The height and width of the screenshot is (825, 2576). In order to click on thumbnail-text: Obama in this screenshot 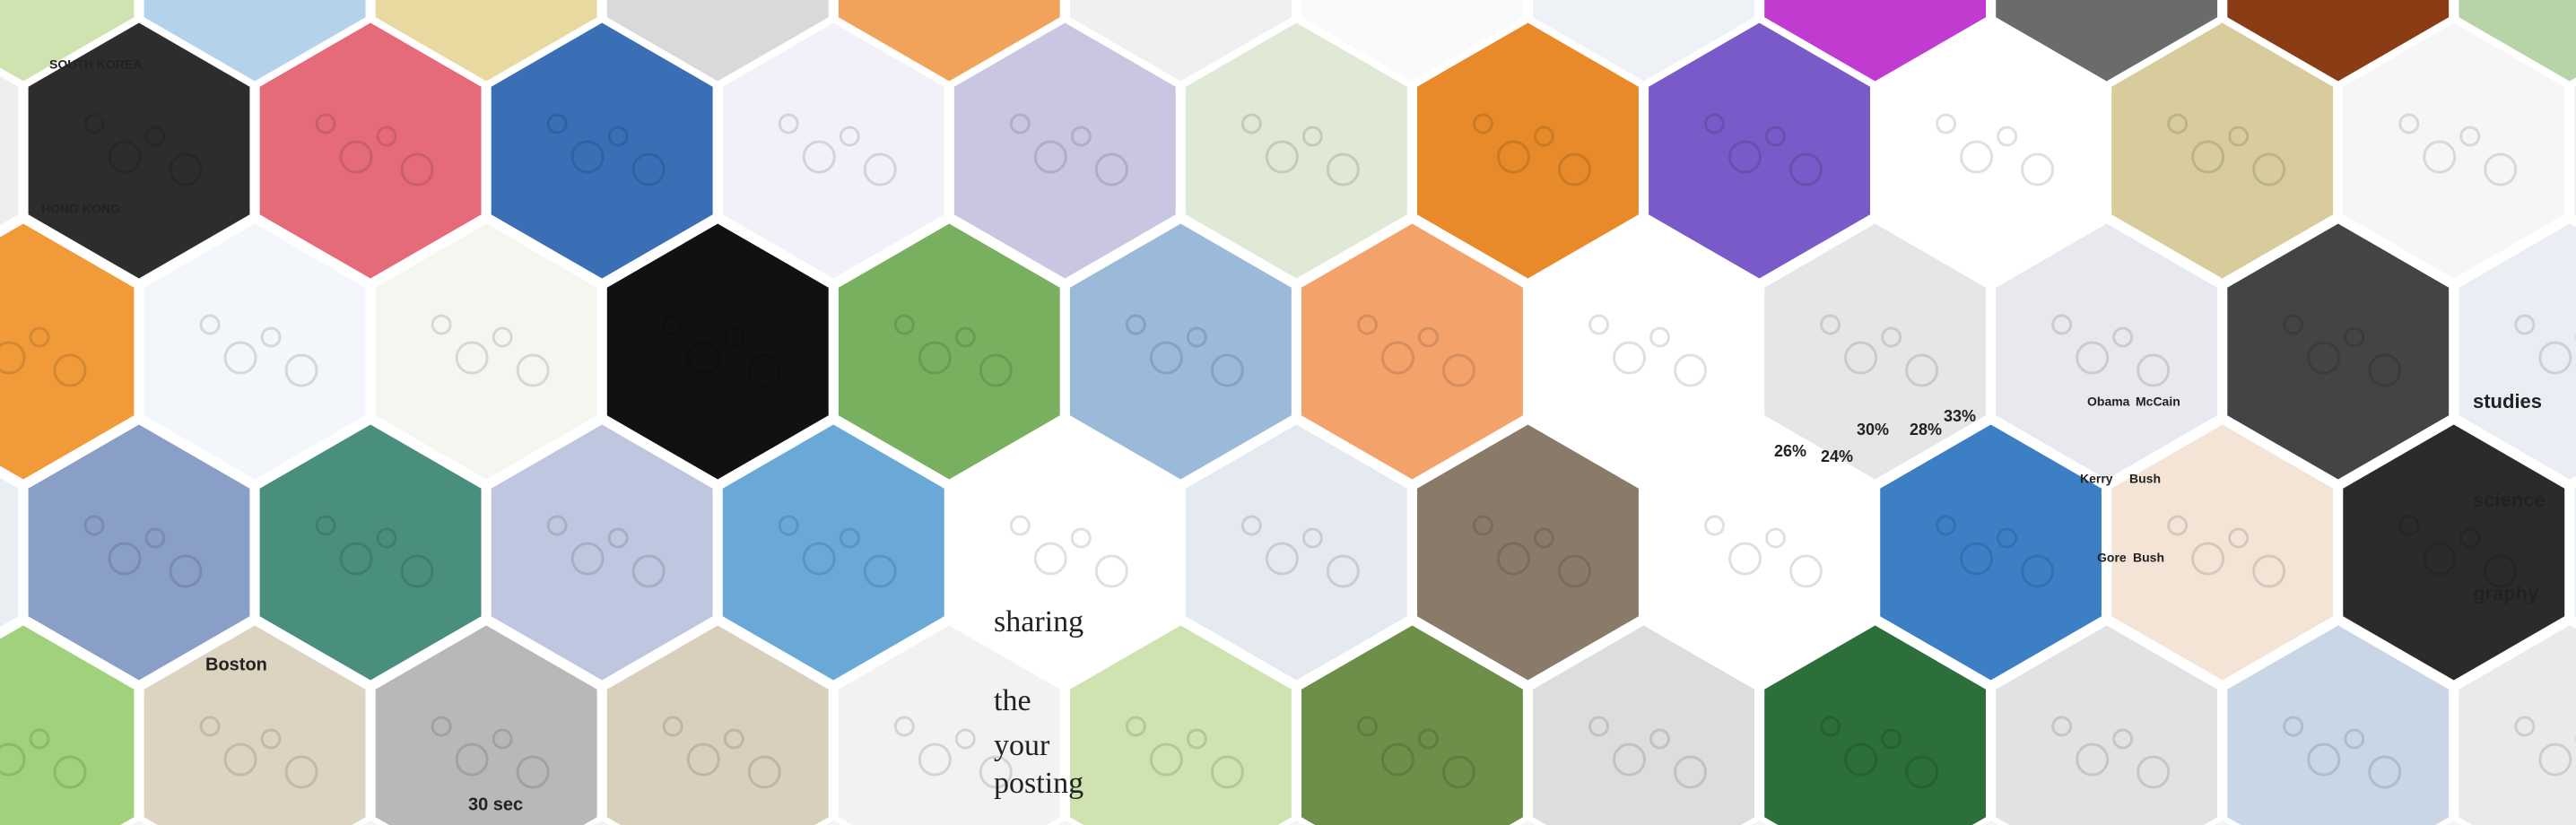, I will do `click(2108, 402)`.